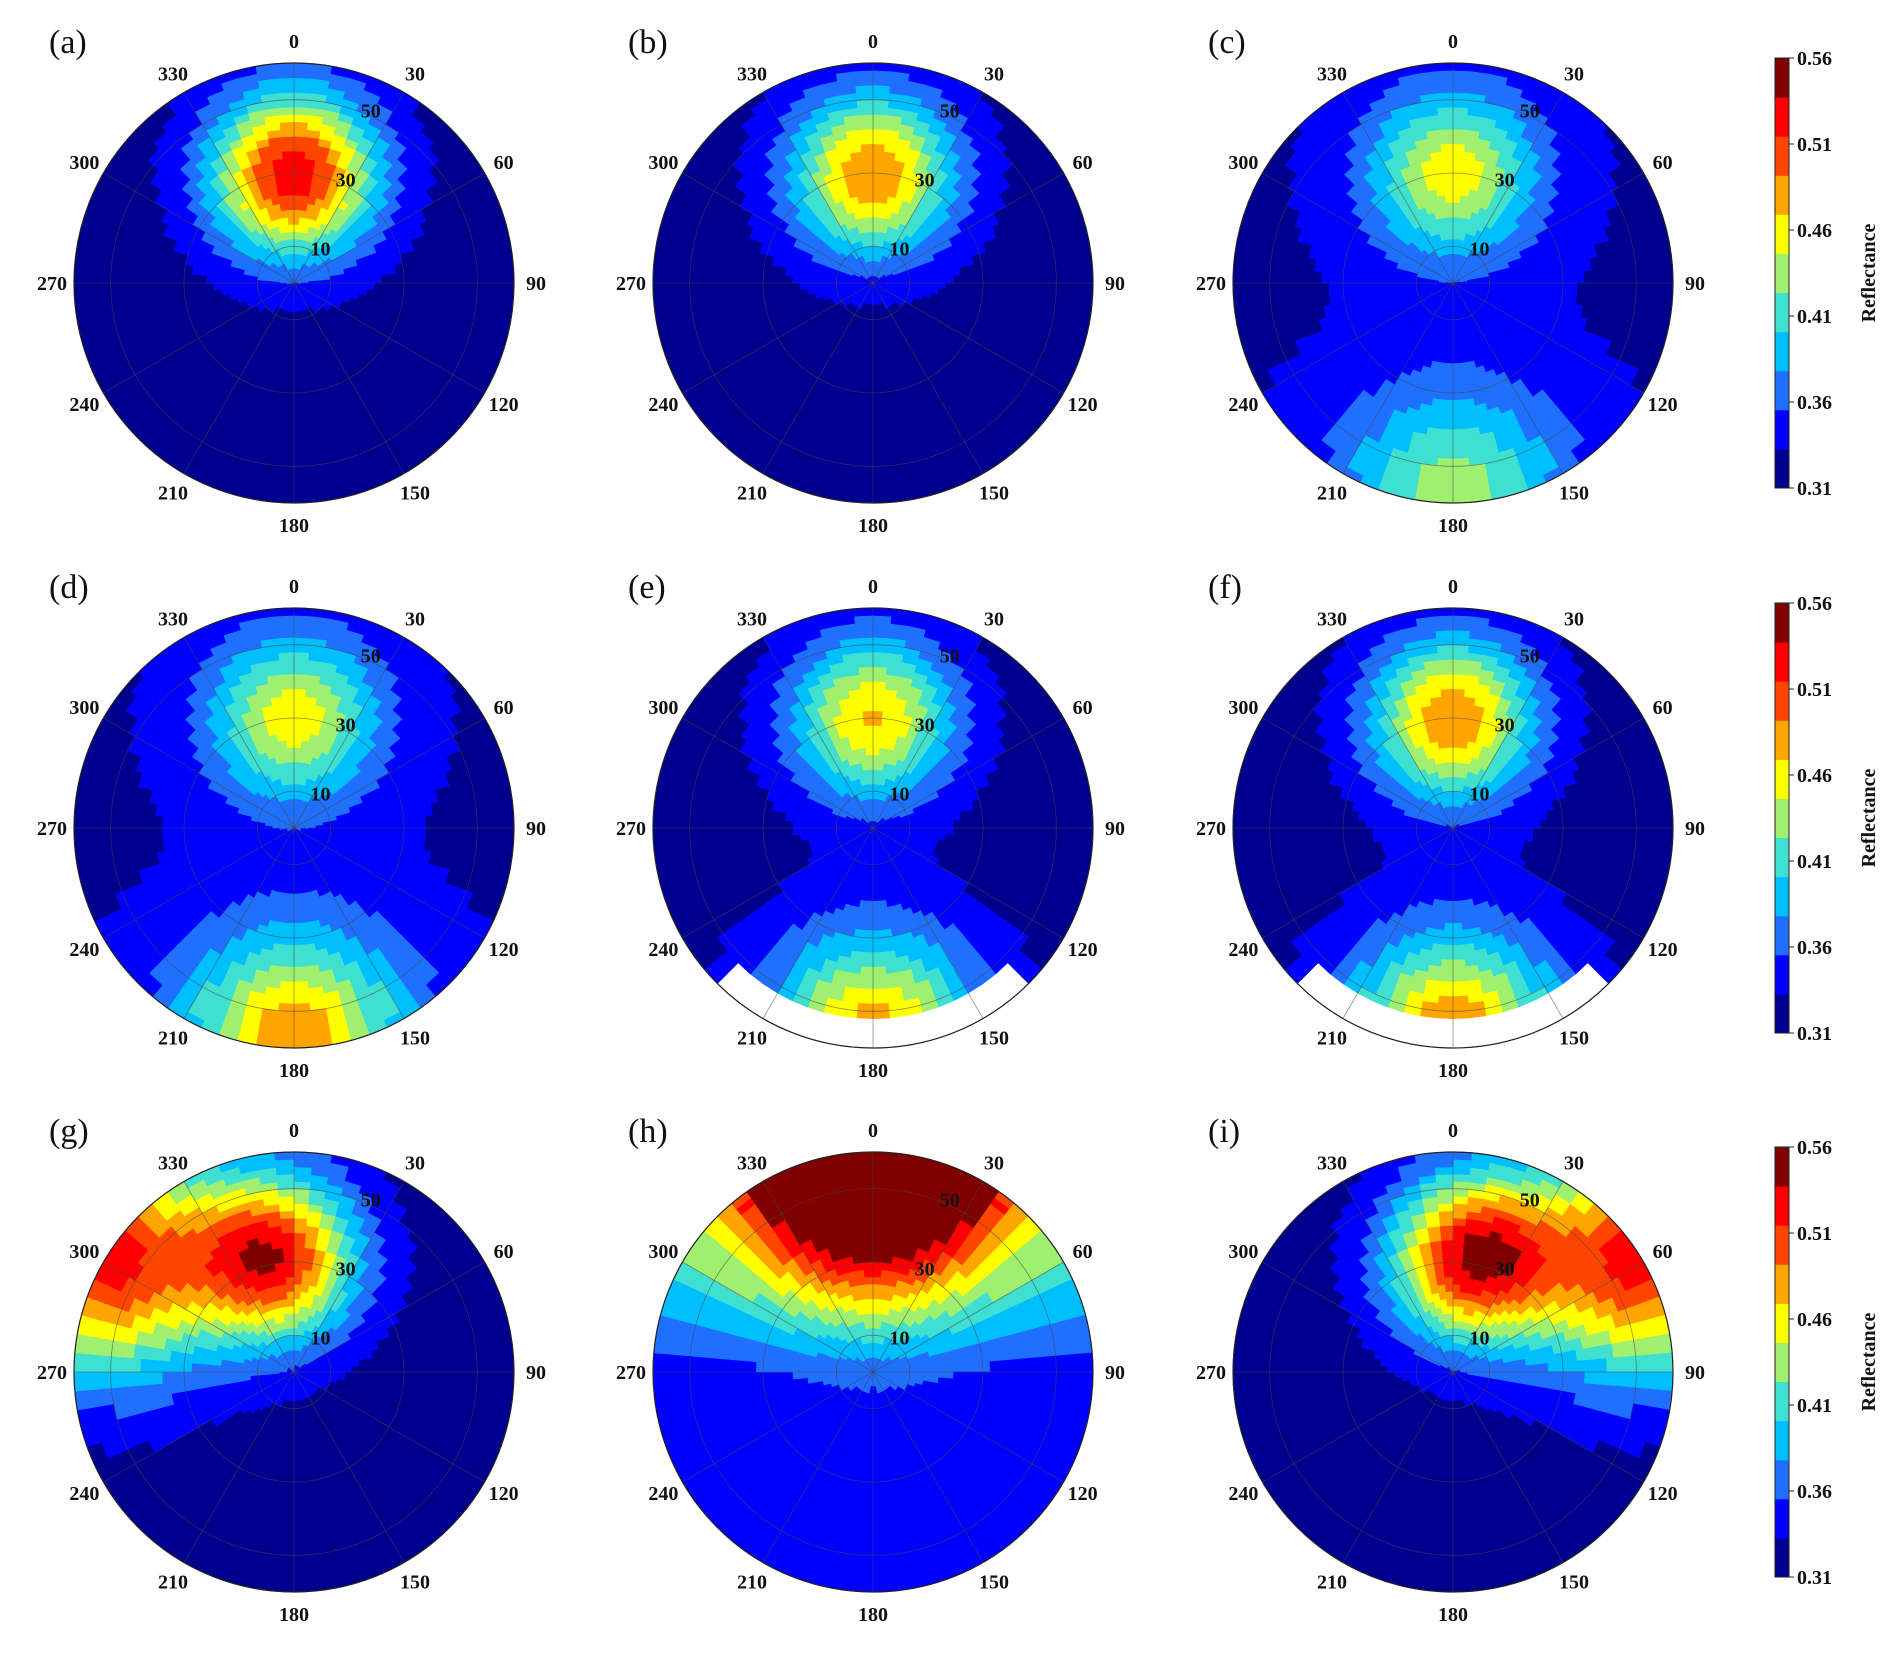 The width and height of the screenshot is (1892, 1661). I want to click on azimuth-tick-label: 300, so click(663, 163).